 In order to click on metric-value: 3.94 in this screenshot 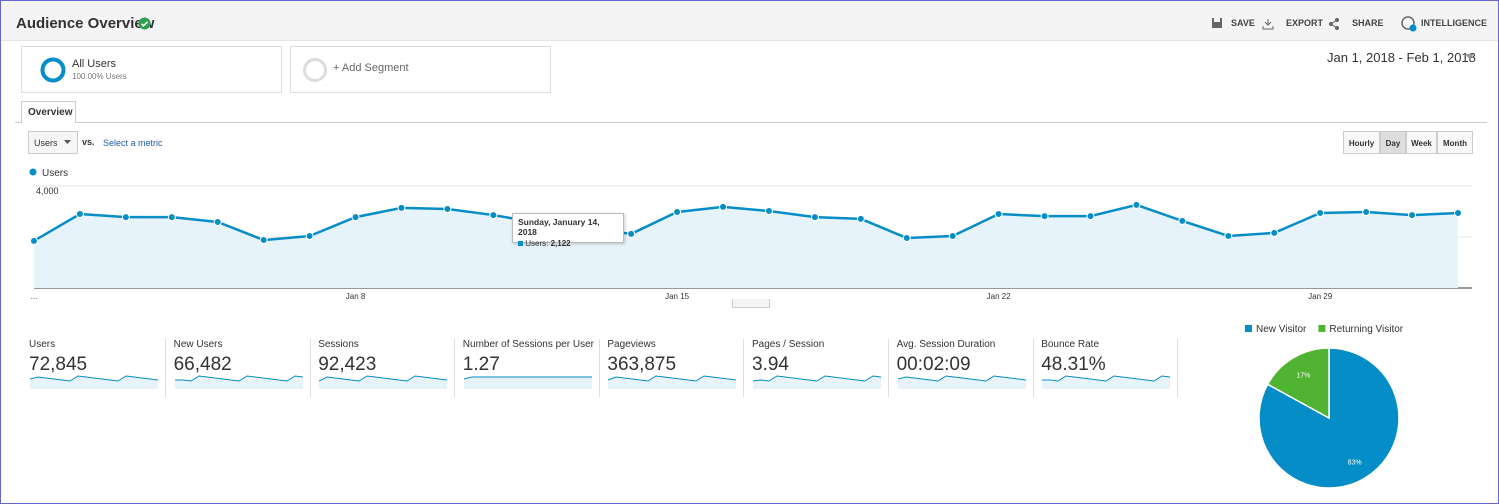, I will do `click(770, 364)`.